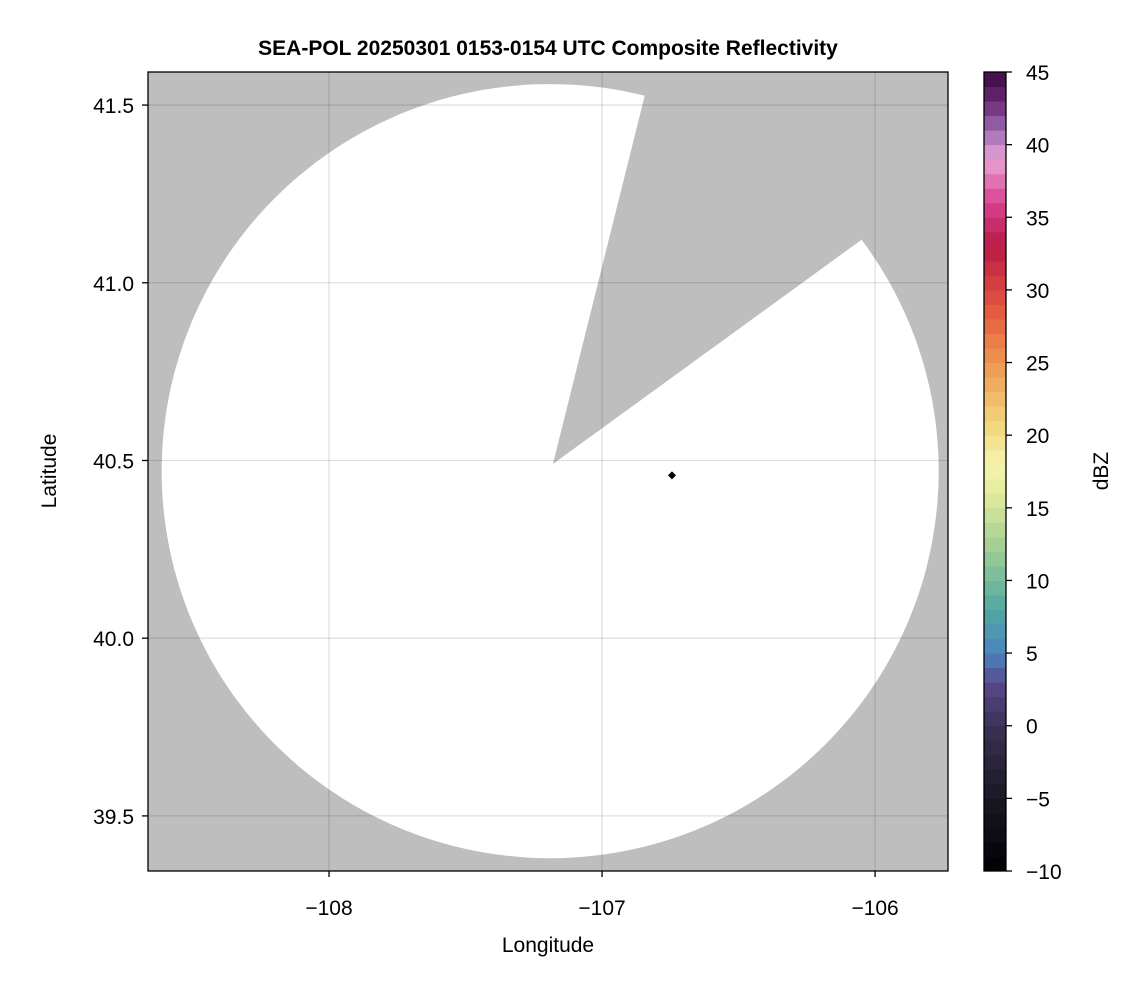 The width and height of the screenshot is (1146, 990). I want to click on y-axis-label: Latitude, so click(49, 471).